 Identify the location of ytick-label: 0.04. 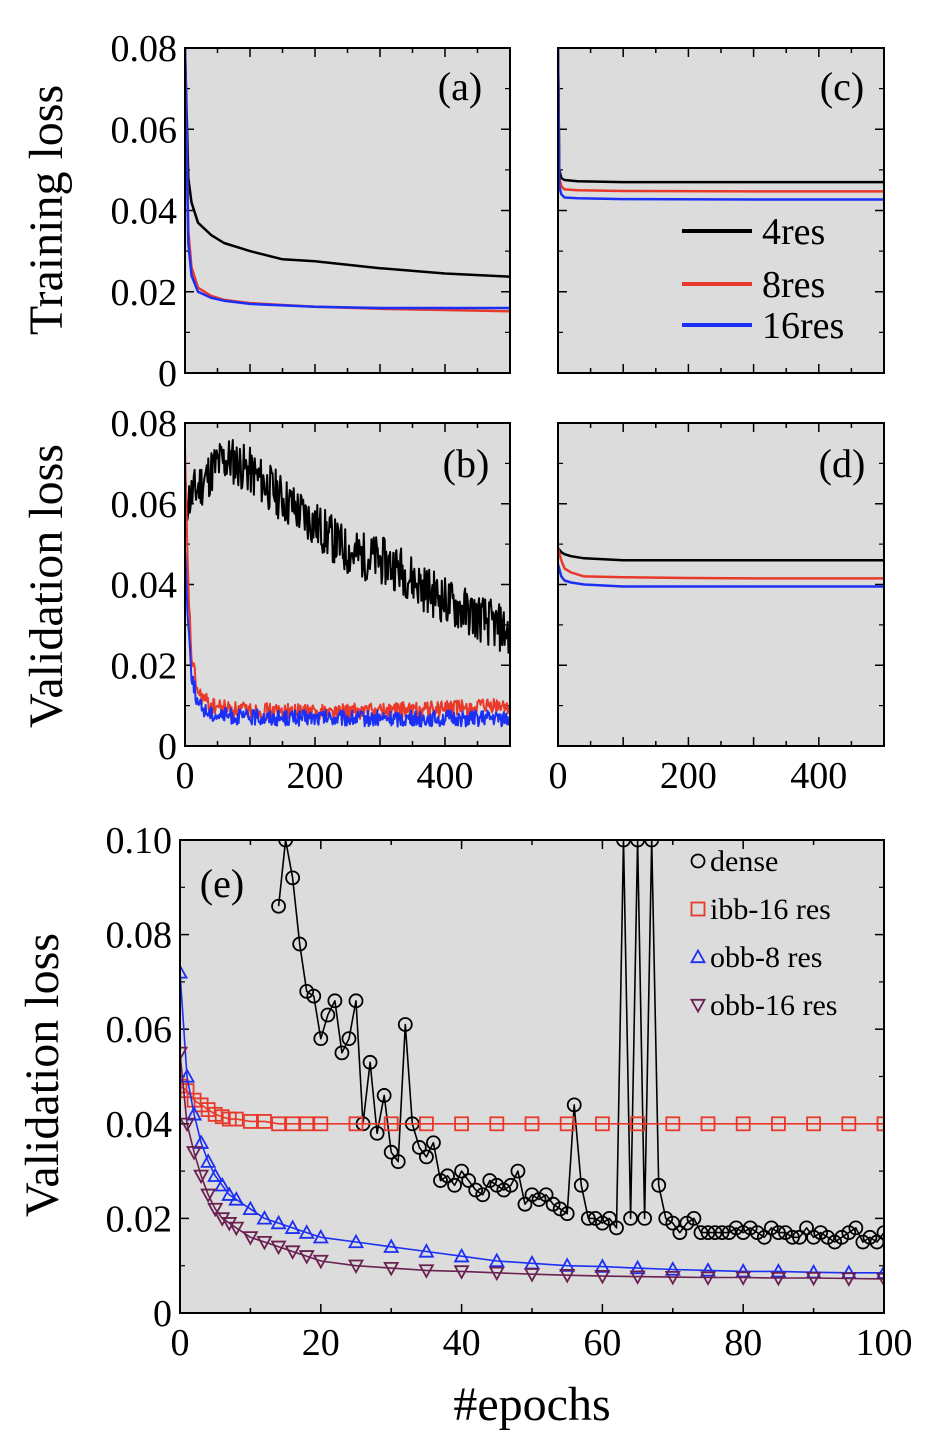
(139, 1125).